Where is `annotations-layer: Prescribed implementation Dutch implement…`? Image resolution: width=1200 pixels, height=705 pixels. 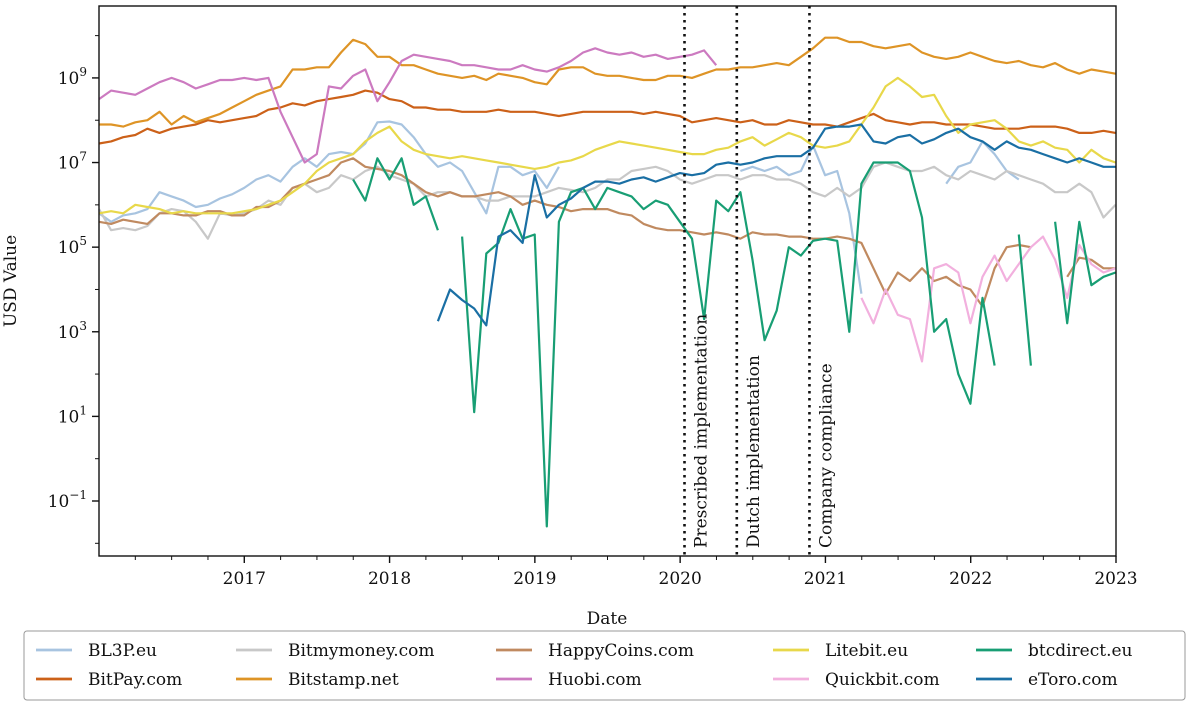 annotations-layer: Prescribed implementation Dutch implement… is located at coordinates (759, 281).